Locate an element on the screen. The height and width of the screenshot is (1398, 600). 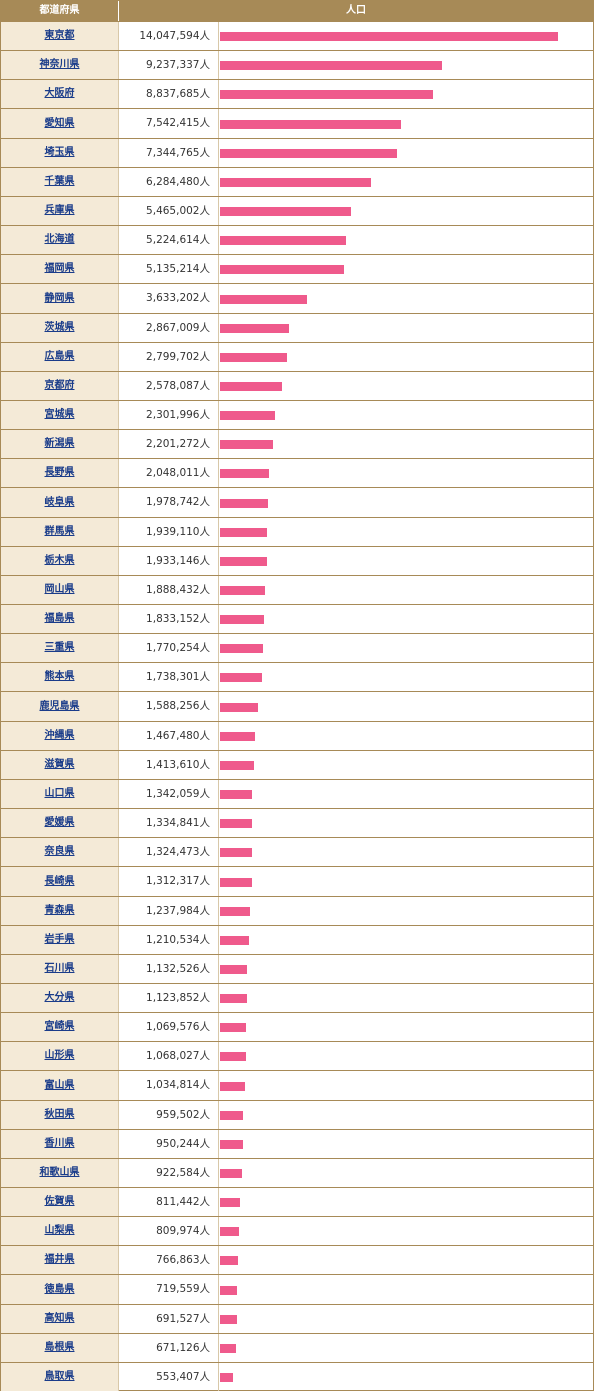
prefecture-link: 鹿児島県 is located at coordinates (59, 706).